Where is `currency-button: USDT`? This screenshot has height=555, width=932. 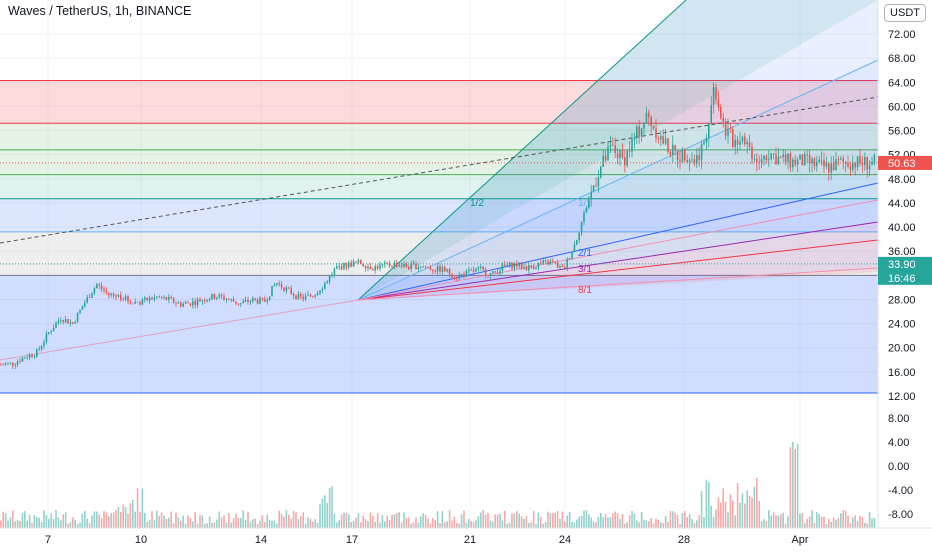 currency-button: USDT is located at coordinates (905, 13).